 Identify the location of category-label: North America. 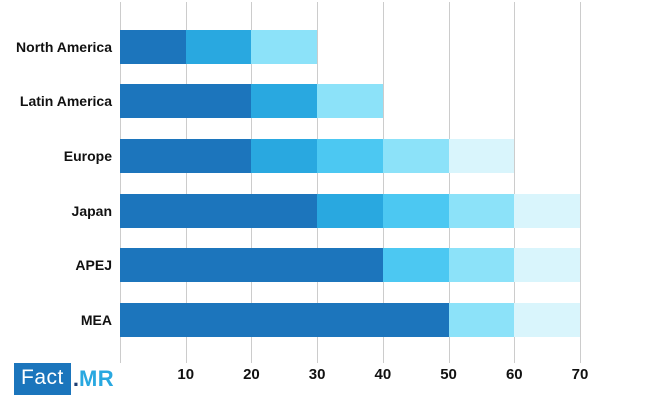
(64, 46).